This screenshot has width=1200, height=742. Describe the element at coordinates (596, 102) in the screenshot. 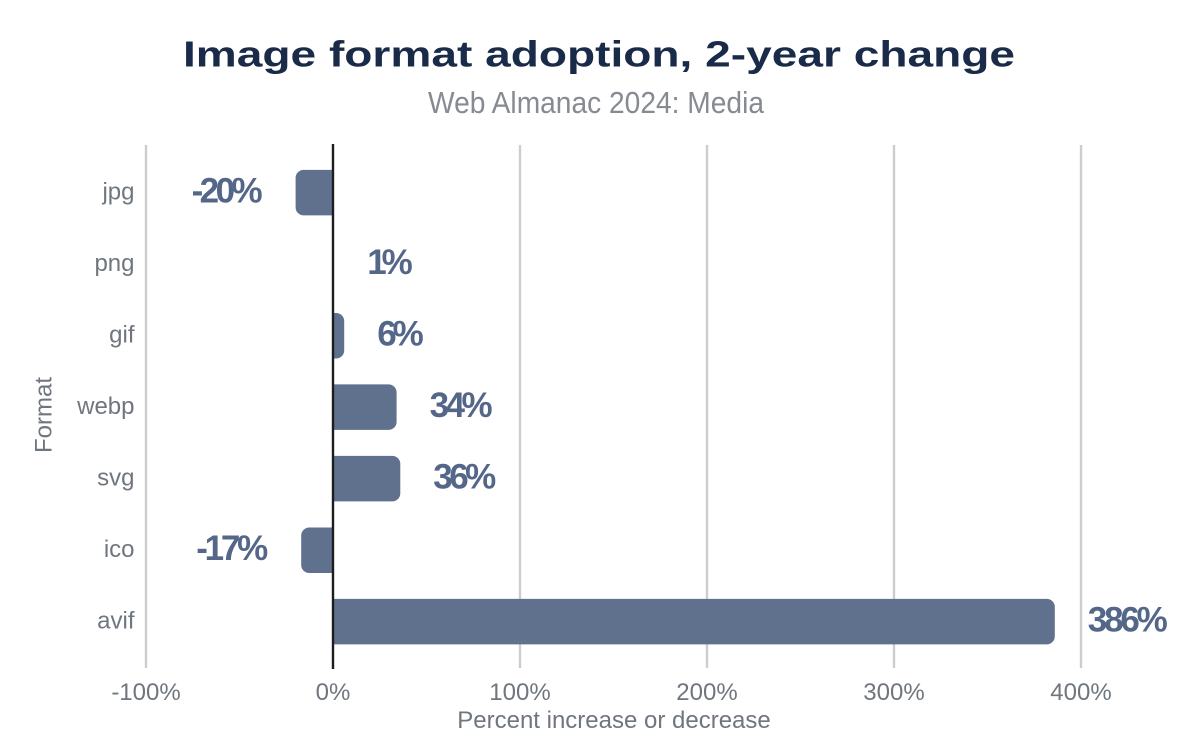

I see `svg-text: Web Almanac 2024: Media` at that location.